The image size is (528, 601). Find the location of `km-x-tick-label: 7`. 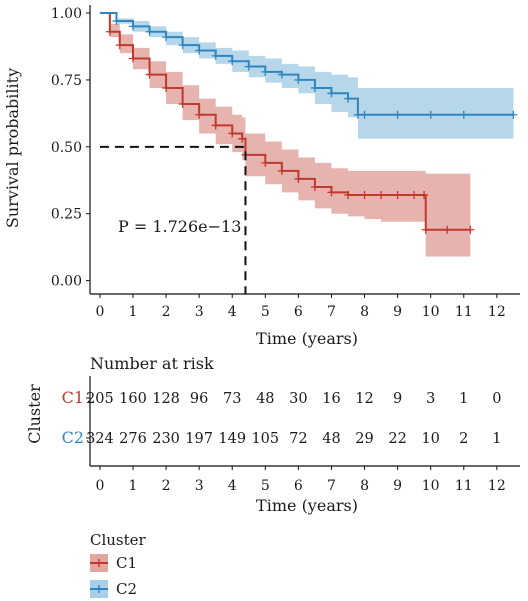

km-x-tick-label: 7 is located at coordinates (331, 312).